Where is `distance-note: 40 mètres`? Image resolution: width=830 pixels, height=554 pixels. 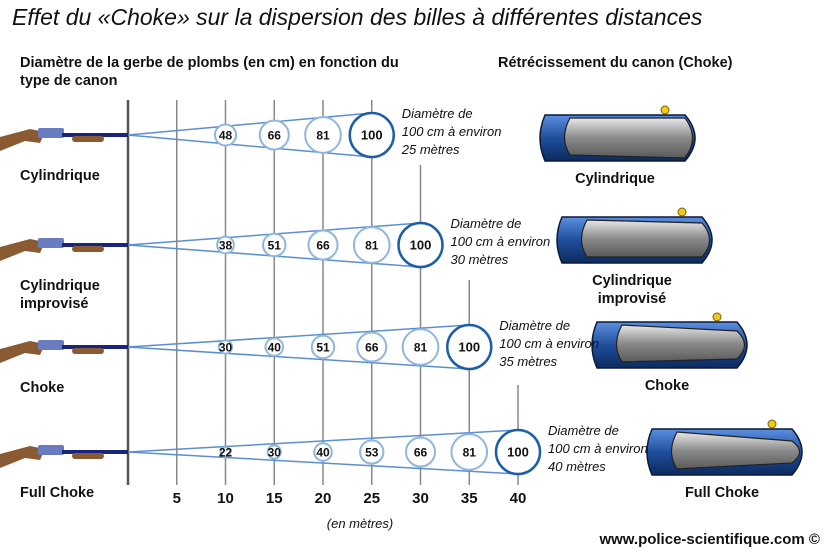 distance-note: 40 mètres is located at coordinates (577, 466).